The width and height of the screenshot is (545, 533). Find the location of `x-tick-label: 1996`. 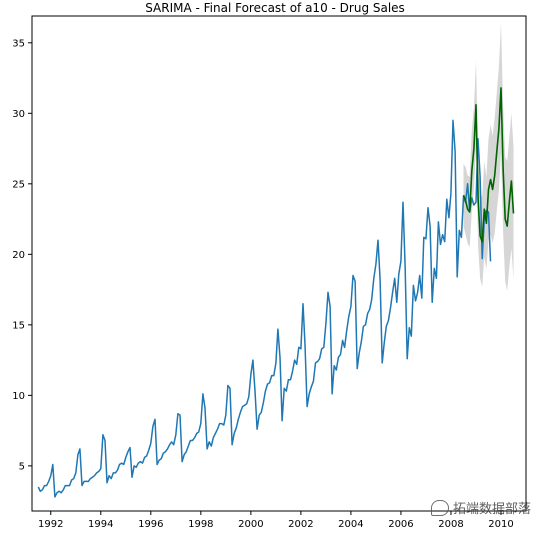

x-tick-label: 1996 is located at coordinates (150, 524).